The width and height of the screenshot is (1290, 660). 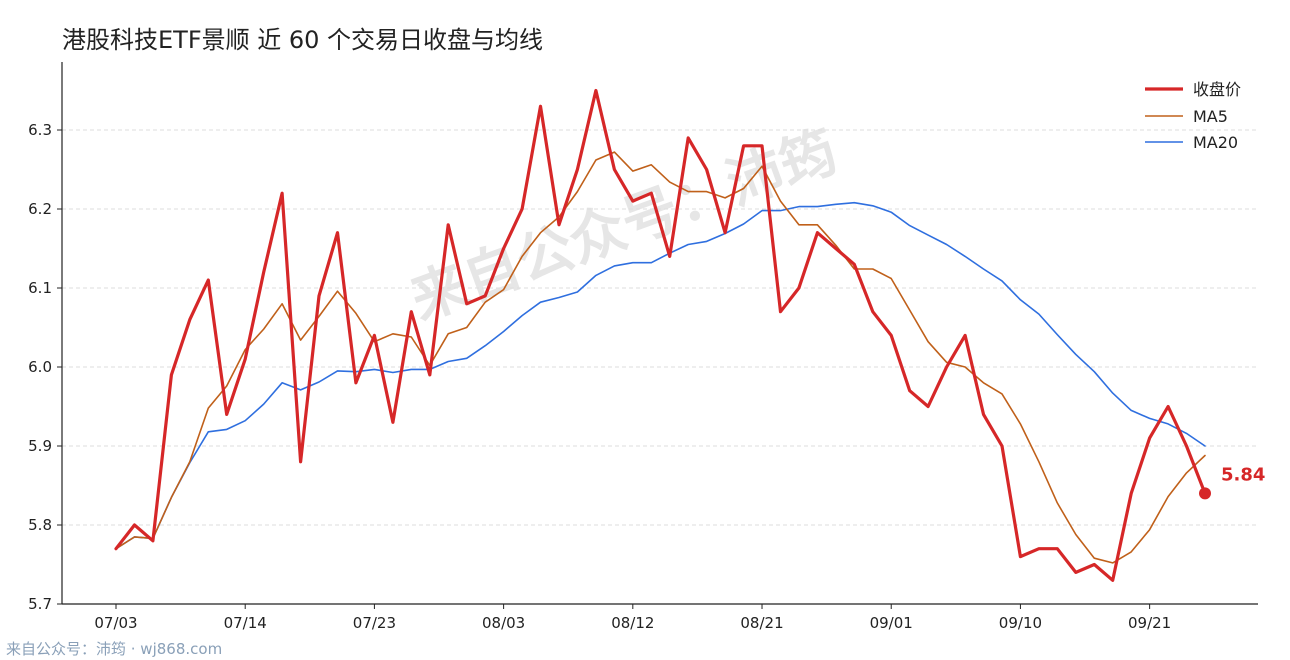 What do you see at coordinates (40, 288) in the screenshot?
I see `y-tick-label: 6.1` at bounding box center [40, 288].